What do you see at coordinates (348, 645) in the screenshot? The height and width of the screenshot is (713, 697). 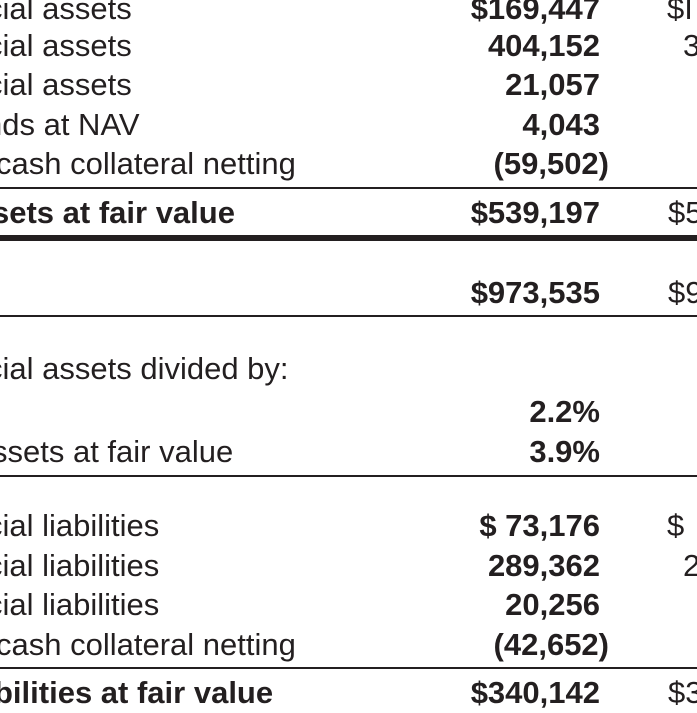 I see `table-row: cash collateral netting (42,652)` at bounding box center [348, 645].